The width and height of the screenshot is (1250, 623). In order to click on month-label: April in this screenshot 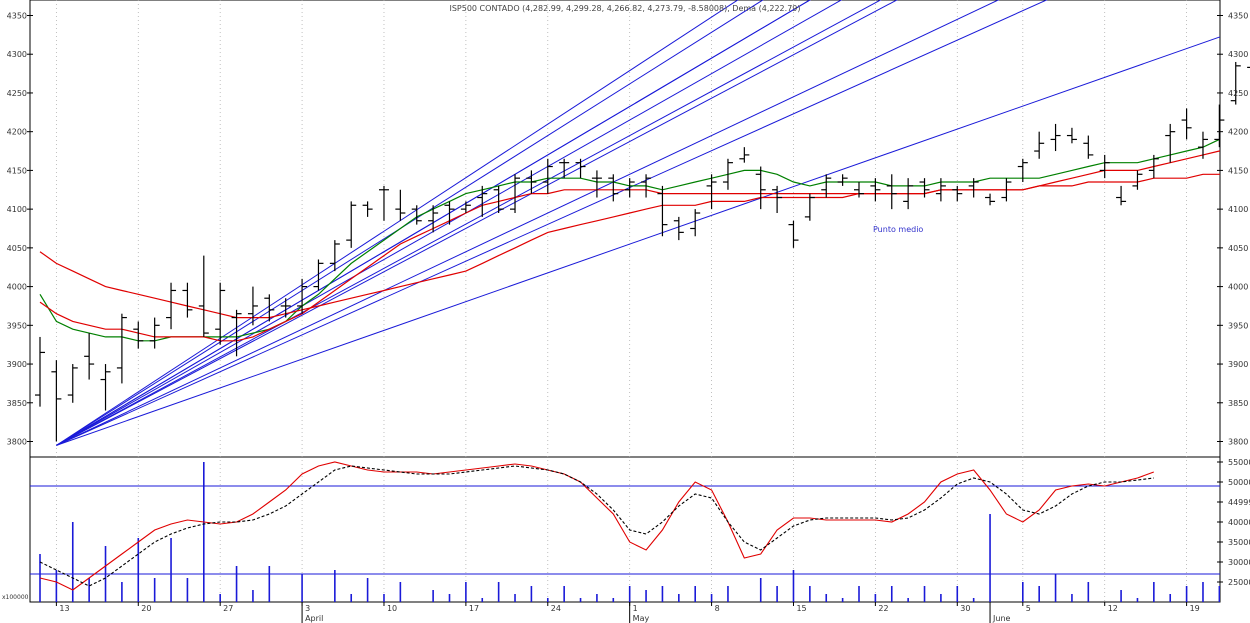, I will do `click(314, 618)`.